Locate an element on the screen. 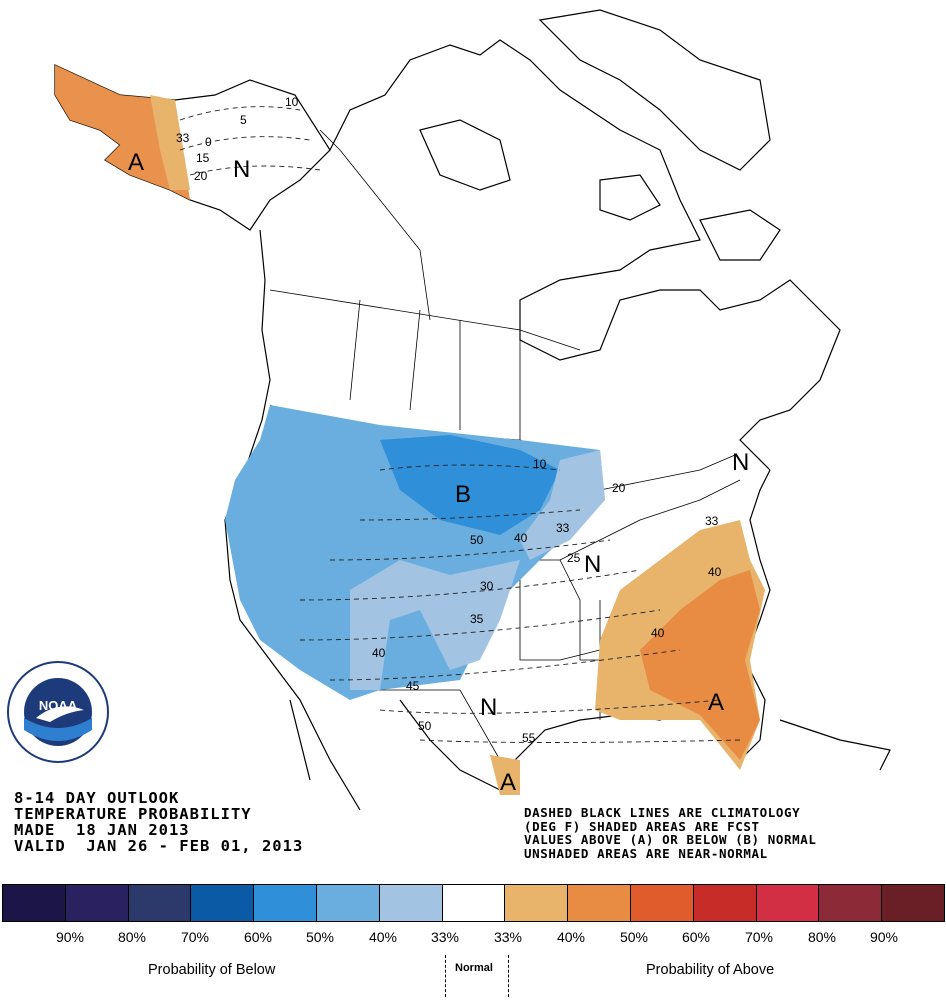 This screenshot has width=946, height=1000. legend-note-line: UNSHADED AREAS ARE NEAR-NORMAL is located at coordinates (646, 853).